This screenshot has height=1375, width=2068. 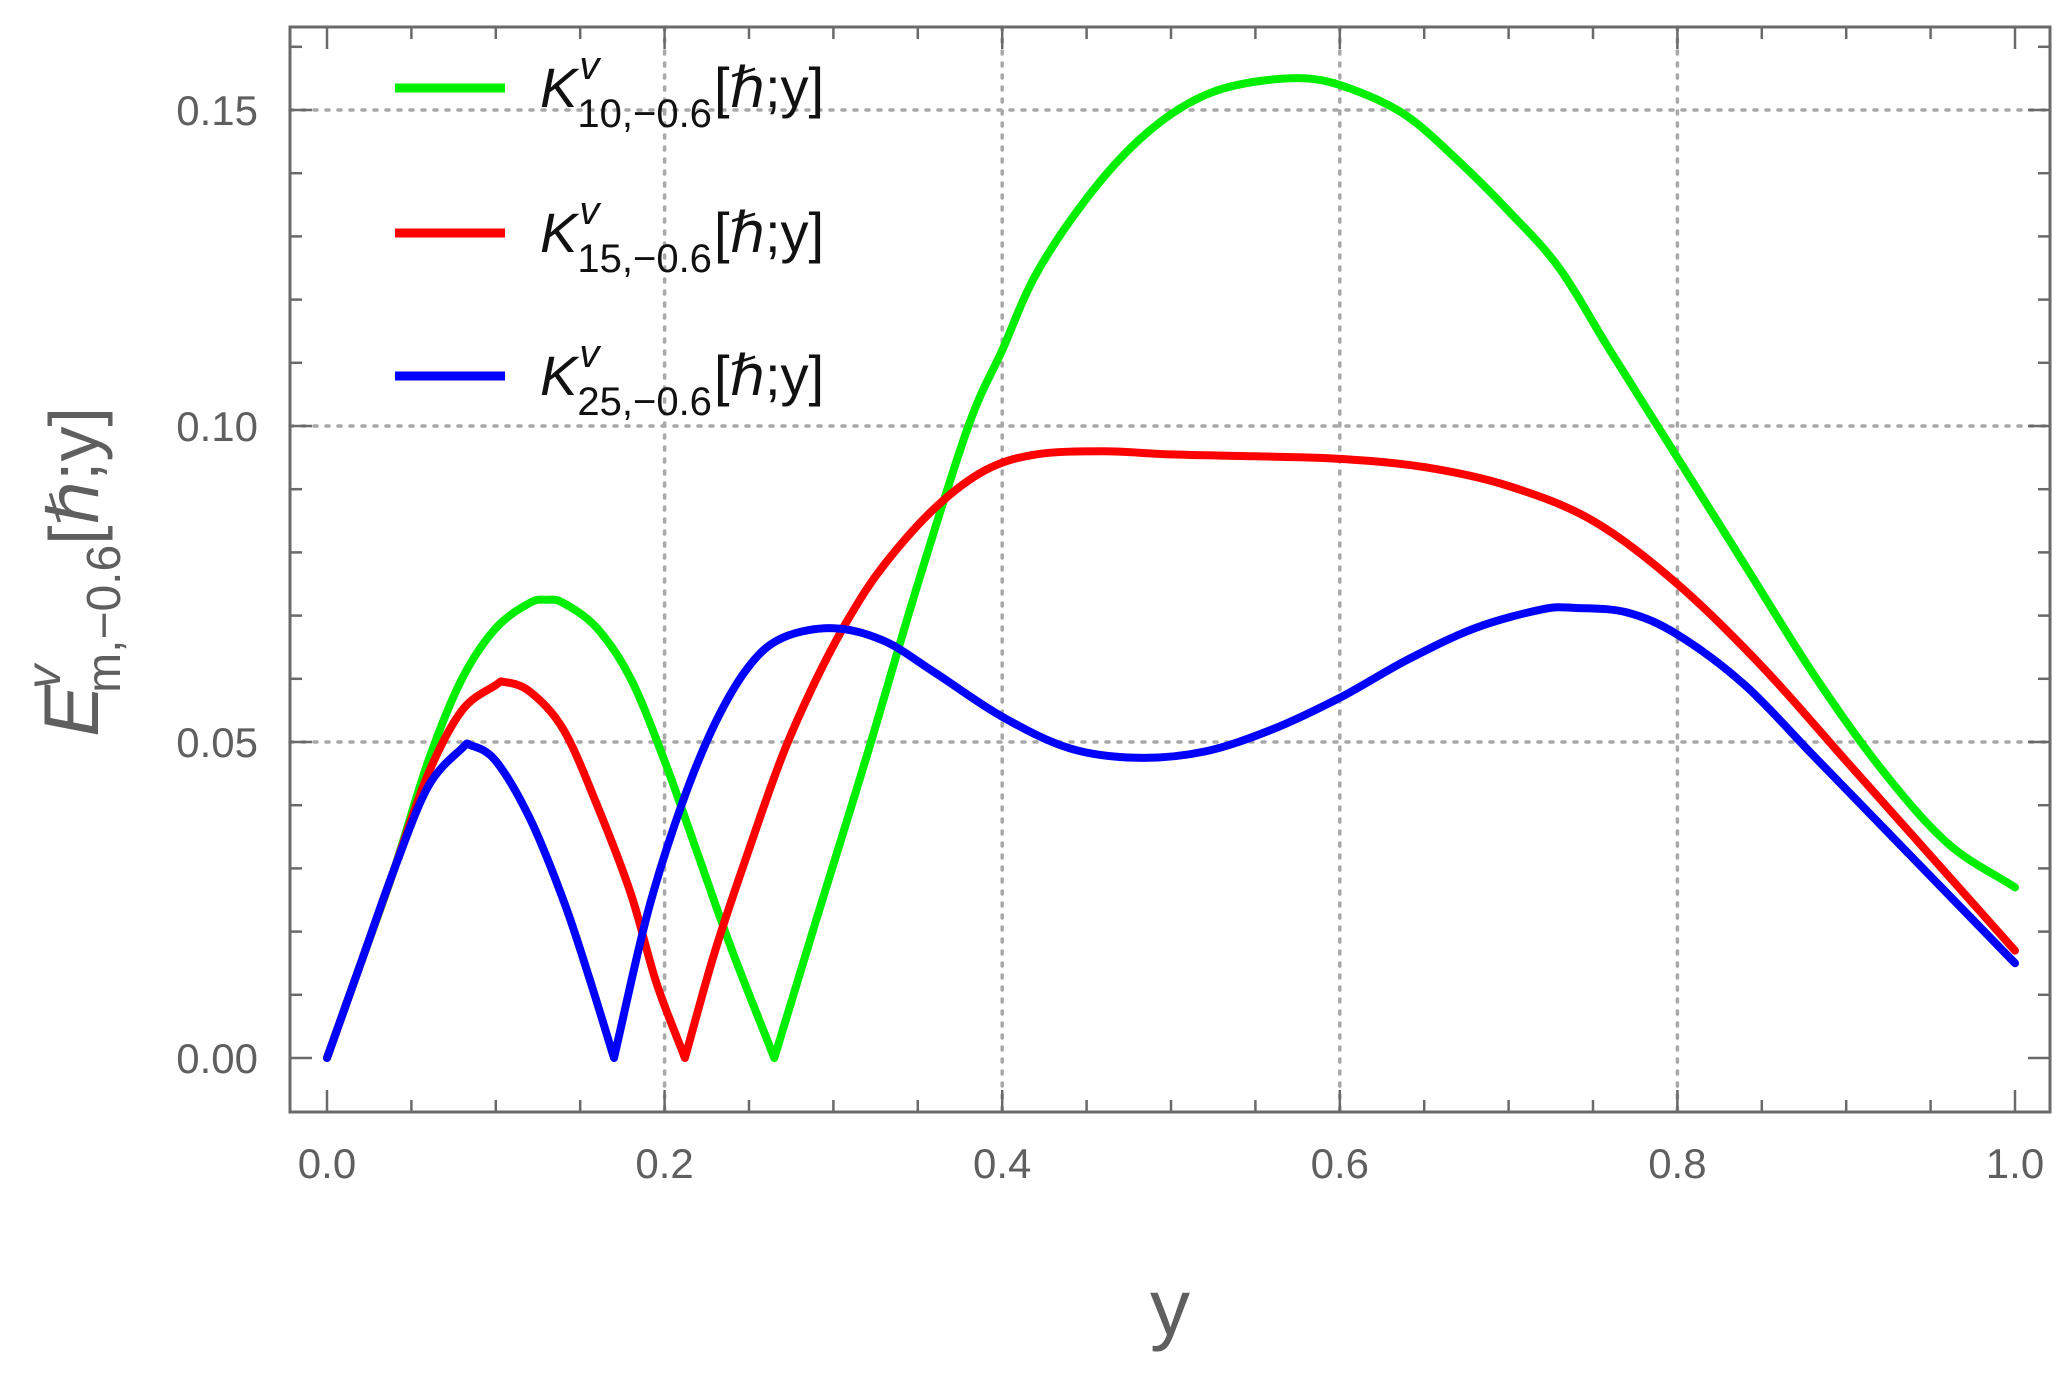 What do you see at coordinates (1171, 1163) in the screenshot?
I see `x-tick-labels: 0.0 0.2 0.4 0.6 0.8 1.0` at bounding box center [1171, 1163].